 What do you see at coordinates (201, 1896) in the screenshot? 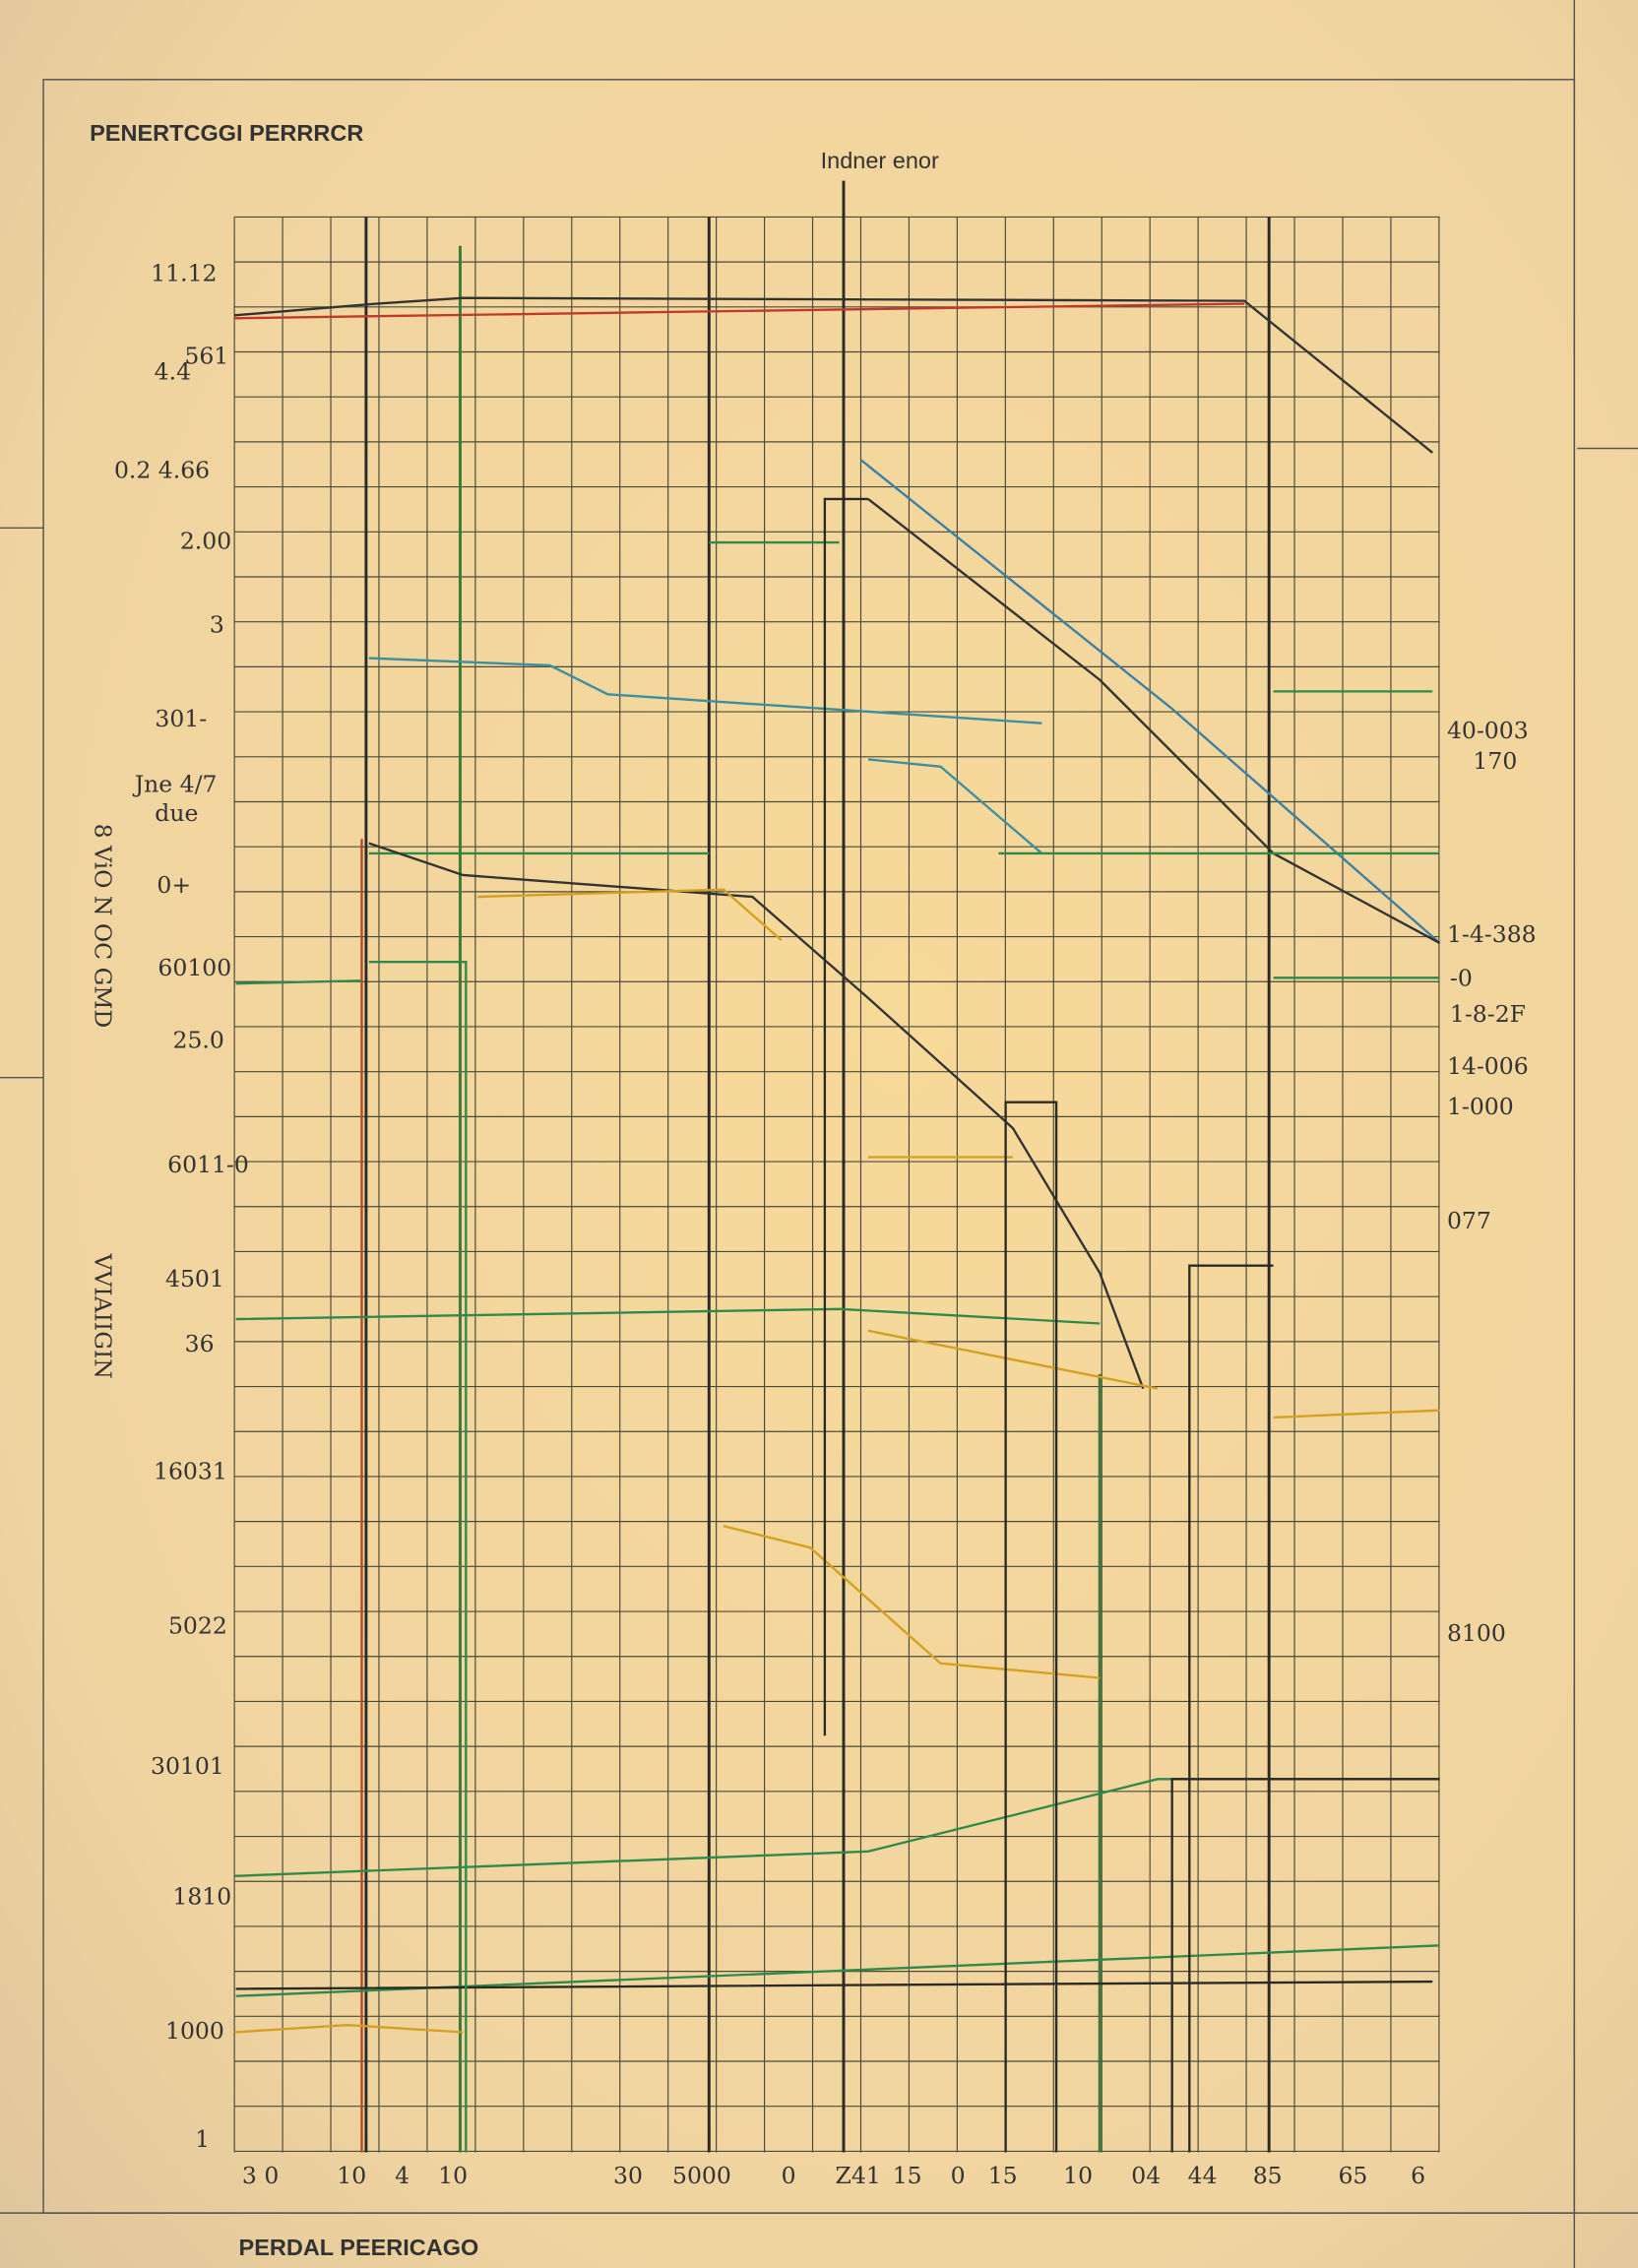
I see `left-label: 1810` at bounding box center [201, 1896].